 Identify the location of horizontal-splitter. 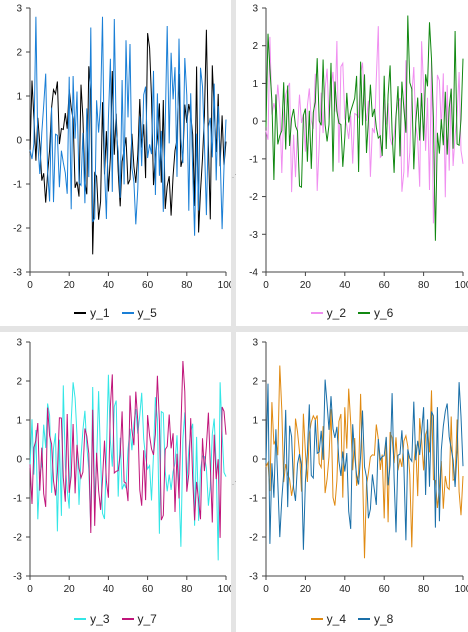
(234, 329).